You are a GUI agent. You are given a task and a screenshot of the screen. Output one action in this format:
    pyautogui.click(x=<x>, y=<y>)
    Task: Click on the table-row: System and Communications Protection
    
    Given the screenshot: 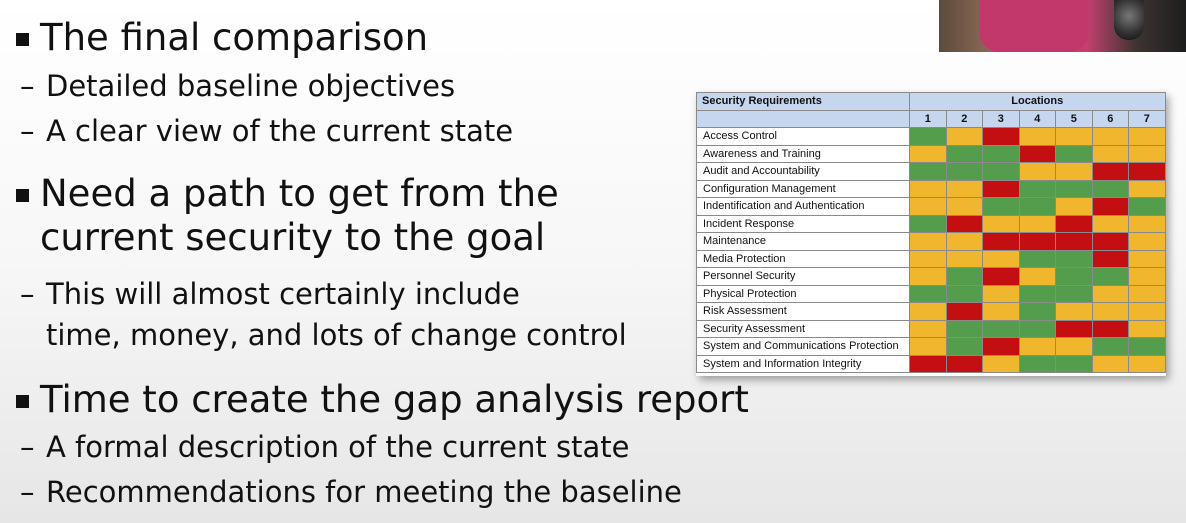 What is the action you would take?
    pyautogui.click(x=931, y=346)
    